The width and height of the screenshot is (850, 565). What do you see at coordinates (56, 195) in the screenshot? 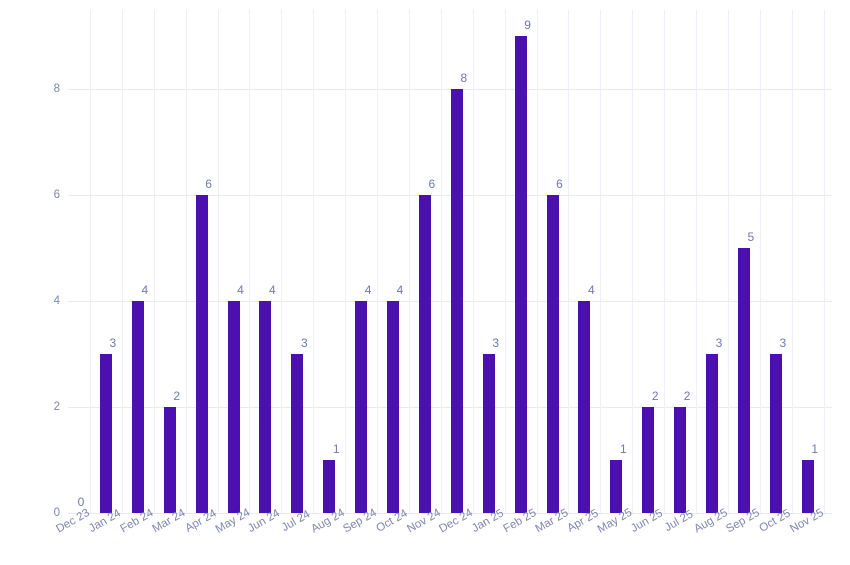
I see `y-axis-tick-label: 6` at bounding box center [56, 195].